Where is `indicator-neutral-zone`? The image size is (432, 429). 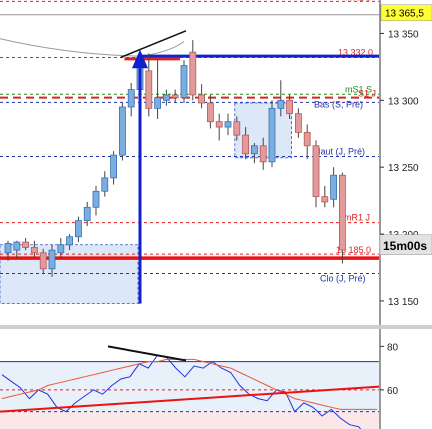 indicator-neutral-zone is located at coordinates (189, 386).